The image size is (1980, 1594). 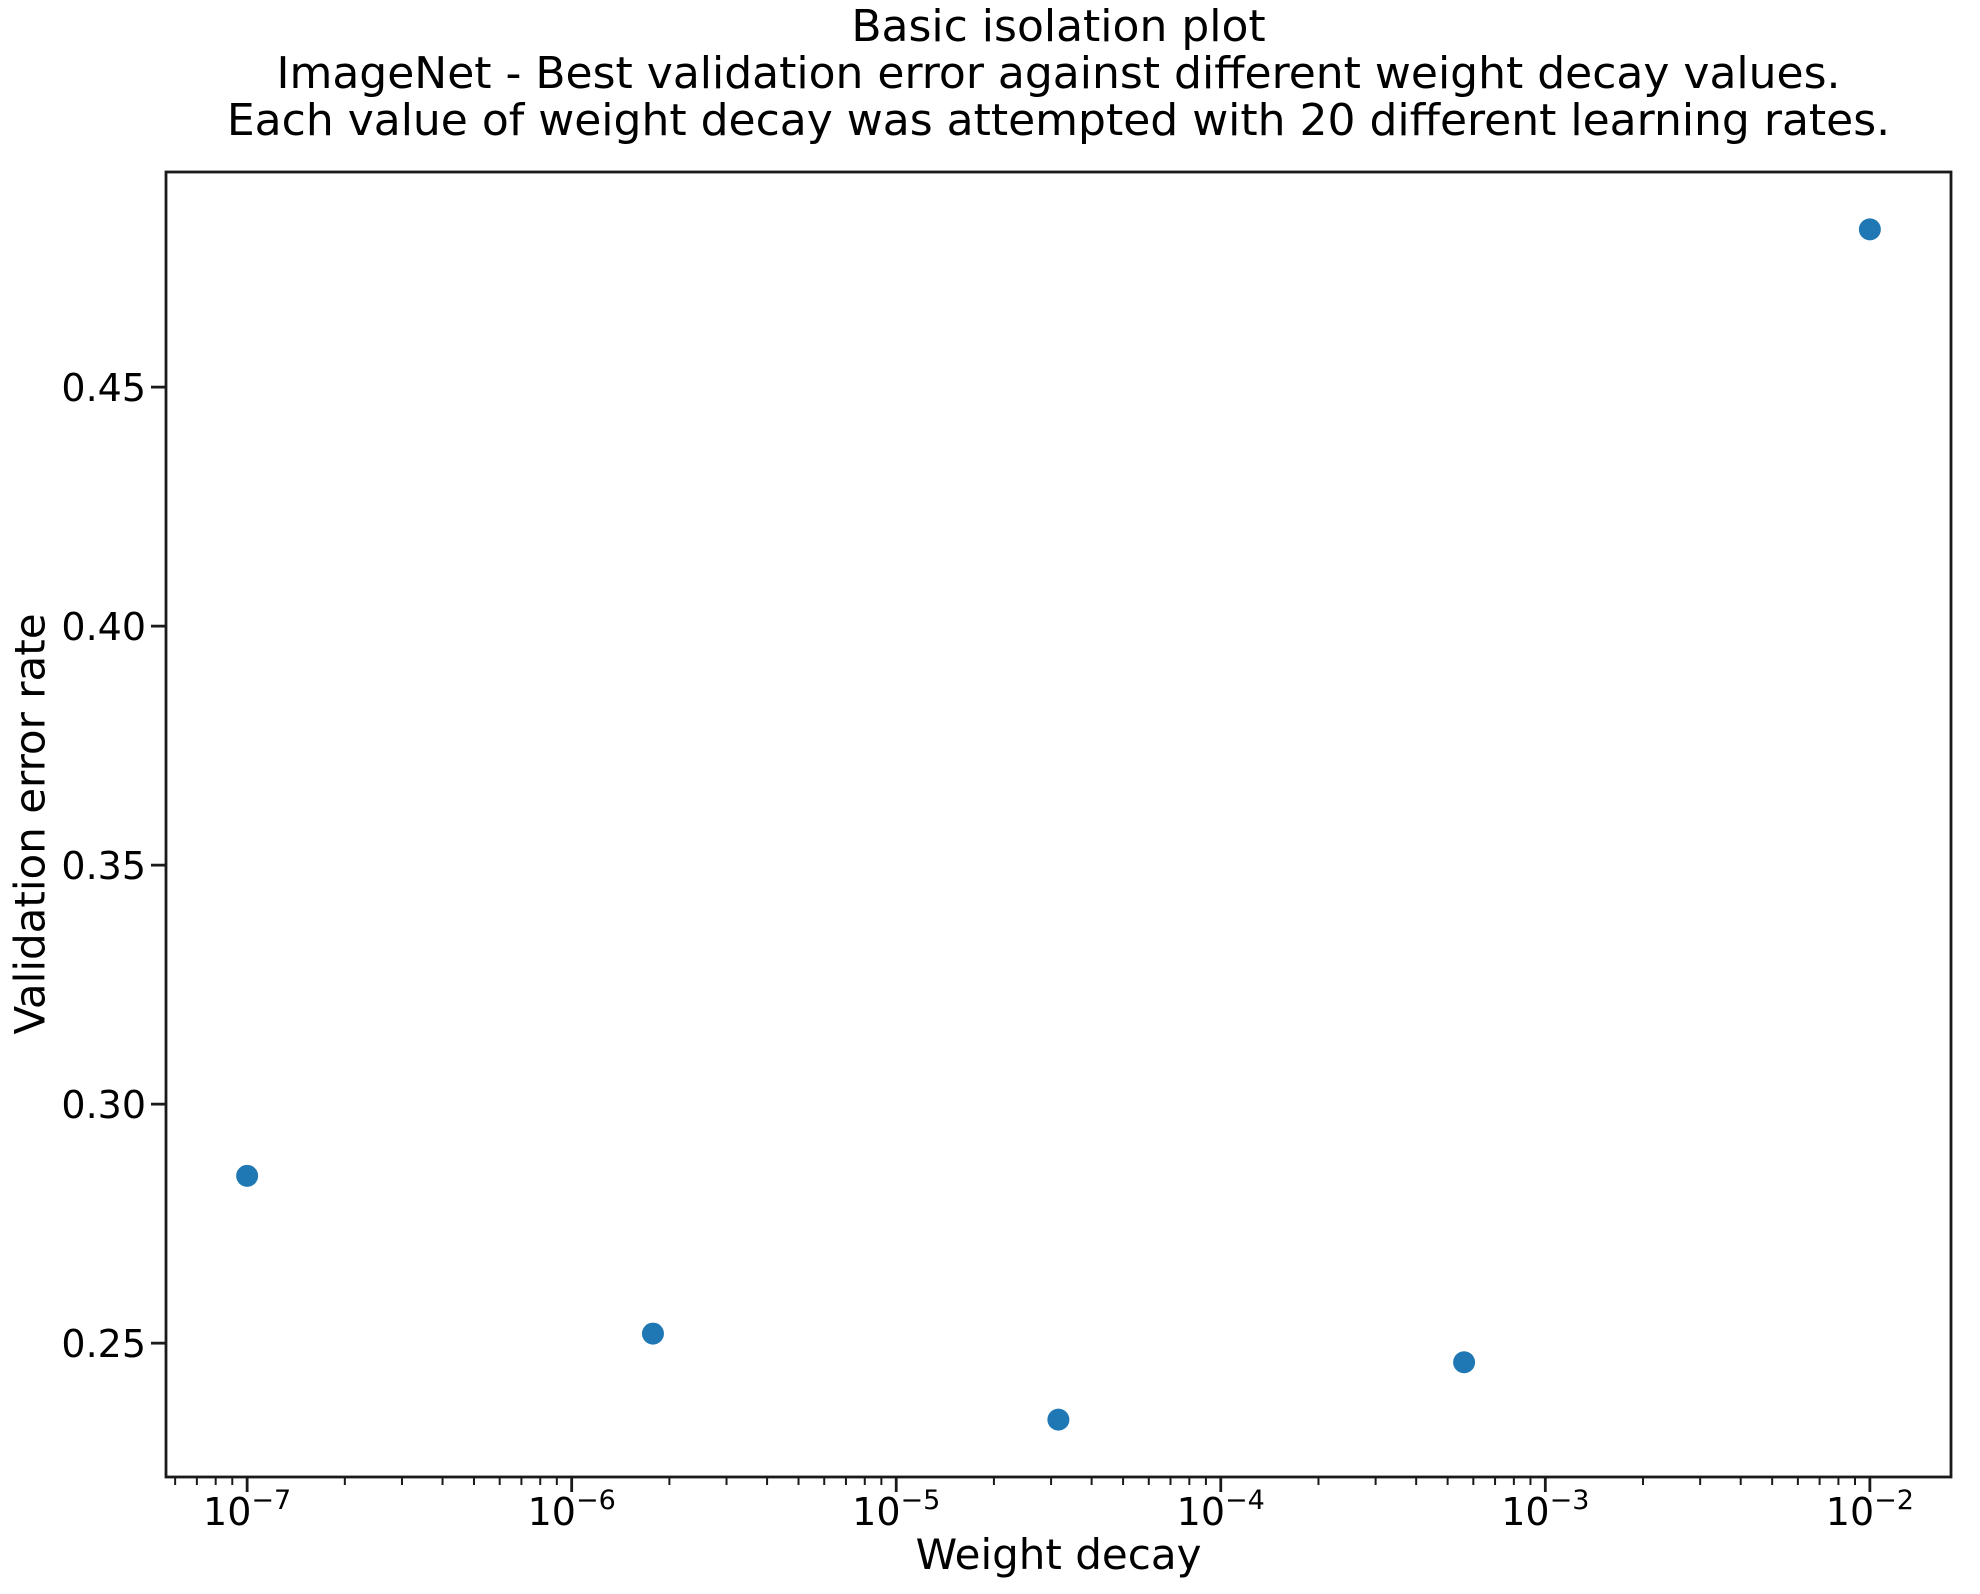 I want to click on x-axis-label: Weight decay, so click(x=1058, y=1554).